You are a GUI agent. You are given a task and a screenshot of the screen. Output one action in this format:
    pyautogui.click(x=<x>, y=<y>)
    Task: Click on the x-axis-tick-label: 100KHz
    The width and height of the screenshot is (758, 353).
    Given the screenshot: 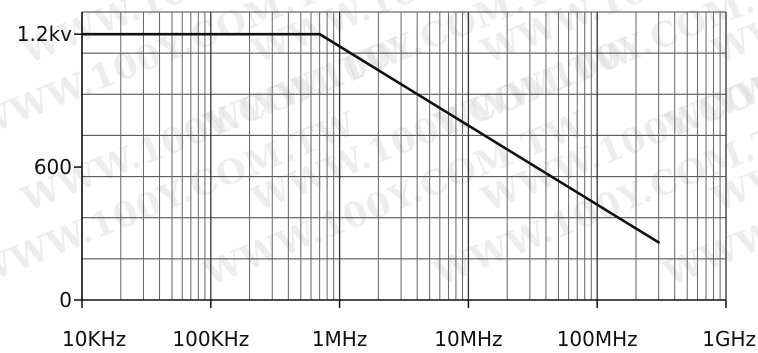 What is the action you would take?
    pyautogui.click(x=210, y=339)
    